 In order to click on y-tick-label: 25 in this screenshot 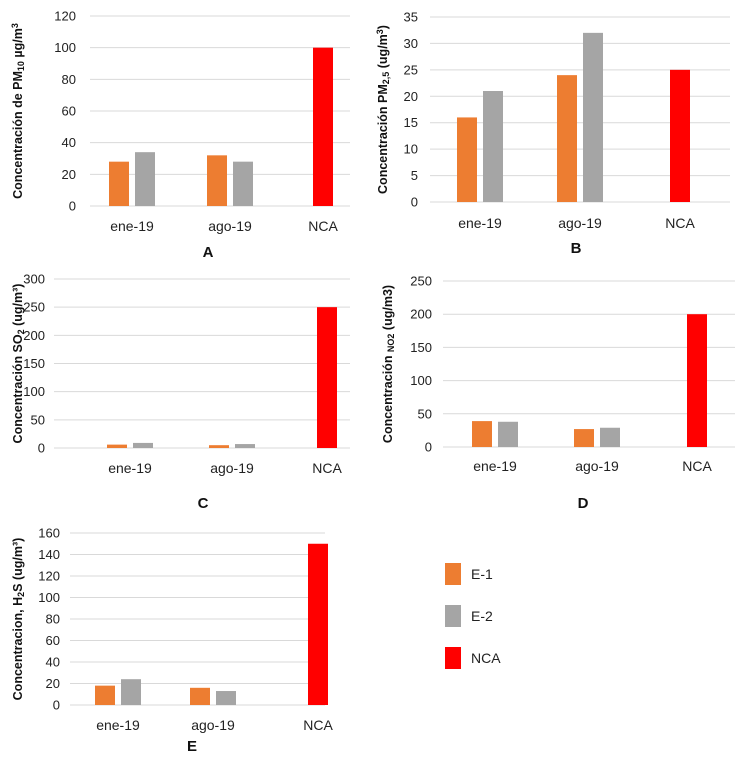, I will do `click(411, 69)`.